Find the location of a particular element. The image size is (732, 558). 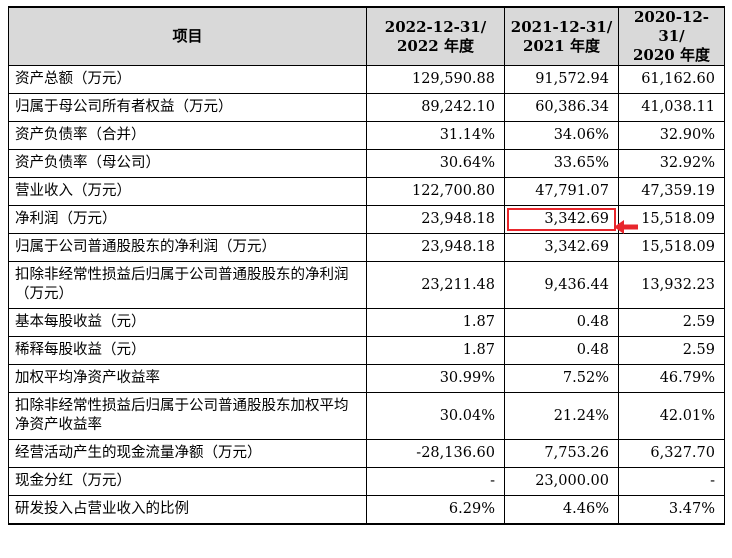

cell-2020: 47,359.19 is located at coordinates (671, 191).